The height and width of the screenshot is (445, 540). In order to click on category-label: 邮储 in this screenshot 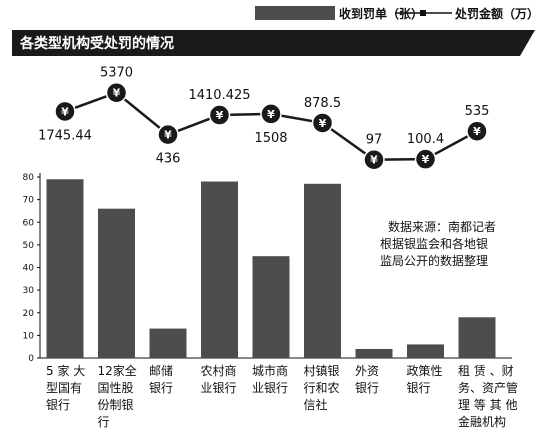, I will do `click(161, 370)`.